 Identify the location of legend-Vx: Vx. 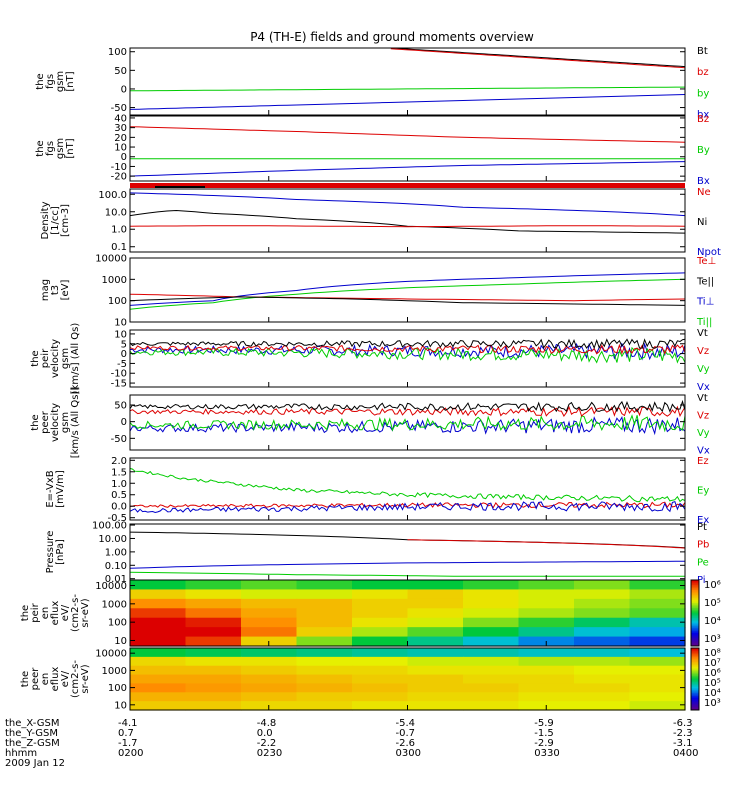
(703, 450).